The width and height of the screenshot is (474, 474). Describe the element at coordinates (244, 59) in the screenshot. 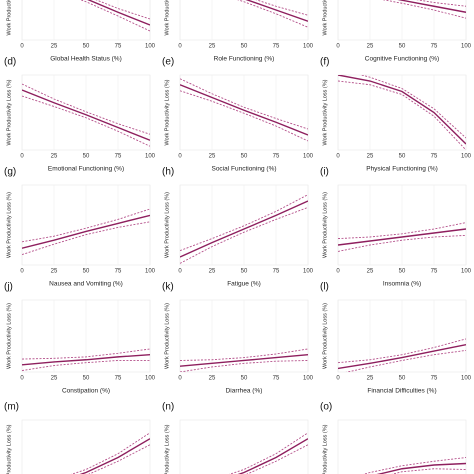

I see `x-axis-title: Role Functioning (%)` at that location.